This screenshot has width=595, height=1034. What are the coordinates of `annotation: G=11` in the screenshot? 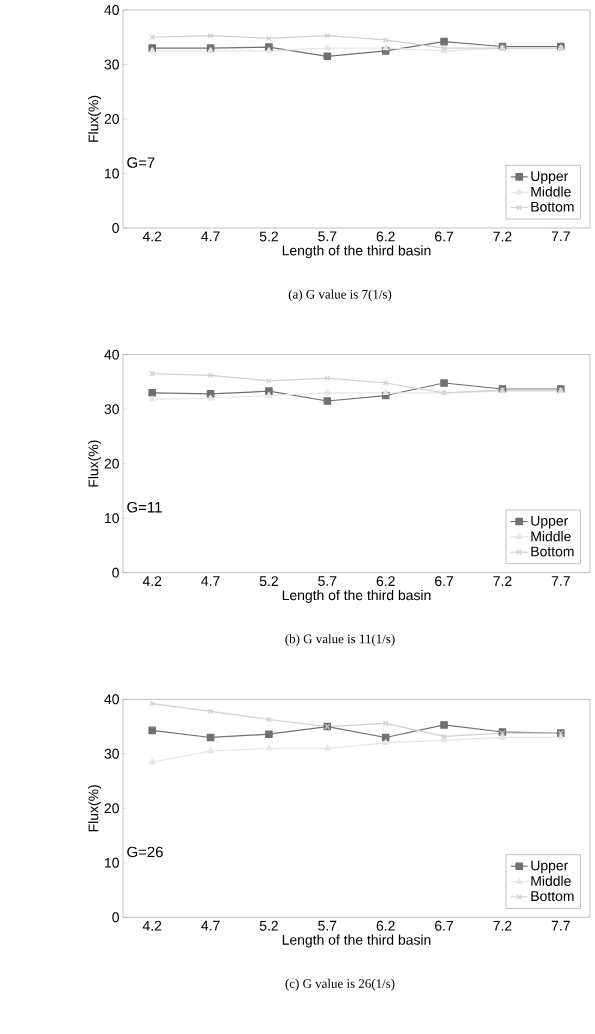 It's located at (144, 507).